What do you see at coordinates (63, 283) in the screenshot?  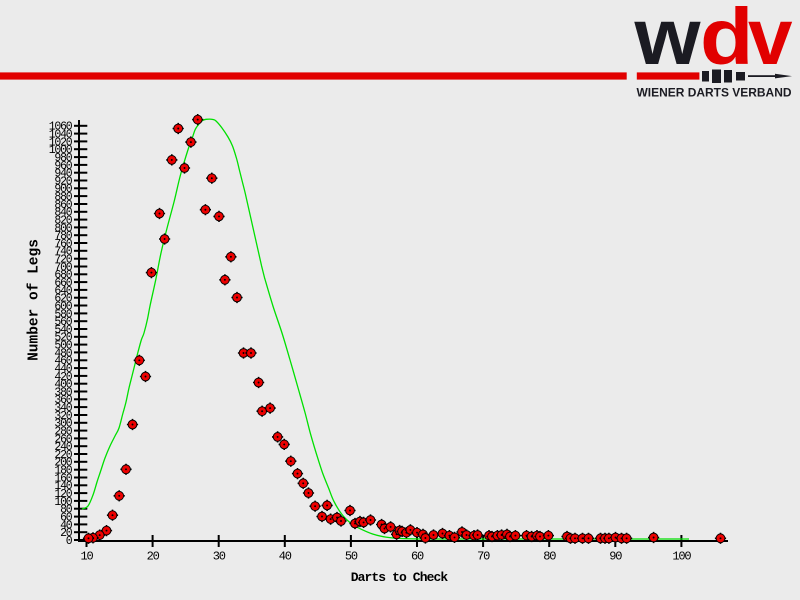 I see `svg-text: 660` at bounding box center [63, 283].